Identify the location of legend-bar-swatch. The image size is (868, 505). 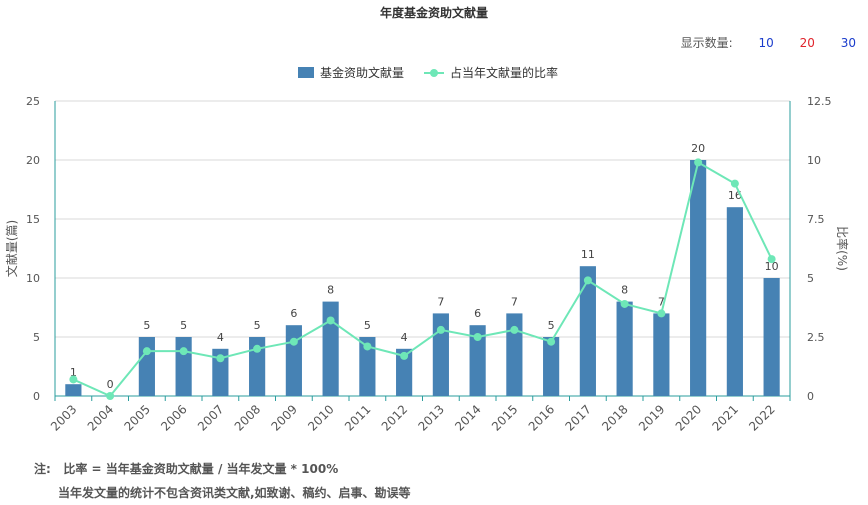
(306, 72).